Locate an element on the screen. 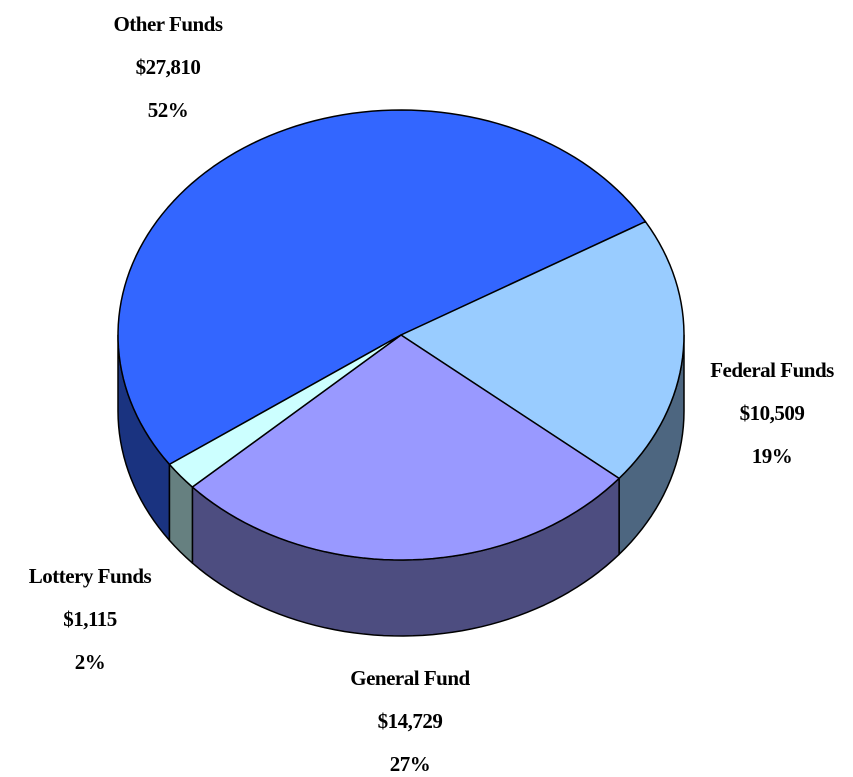 The width and height of the screenshot is (853, 777). value-label: $1,115 is located at coordinates (90, 619).